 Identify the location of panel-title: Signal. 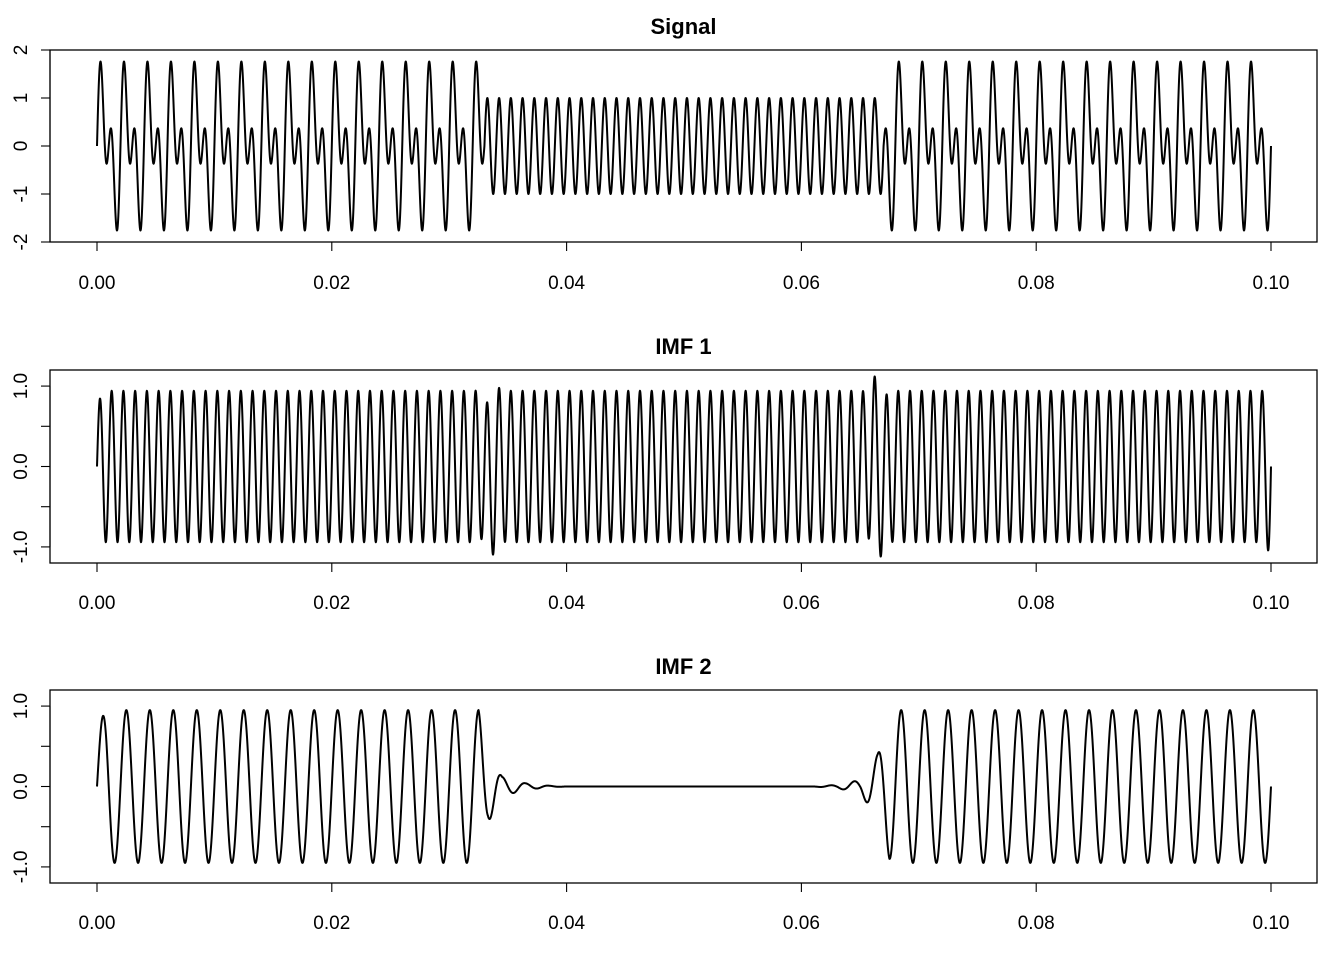
(683, 26).